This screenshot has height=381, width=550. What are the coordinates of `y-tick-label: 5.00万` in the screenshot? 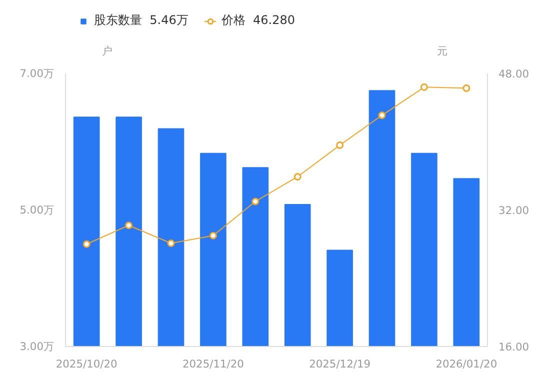 It's located at (37, 210).